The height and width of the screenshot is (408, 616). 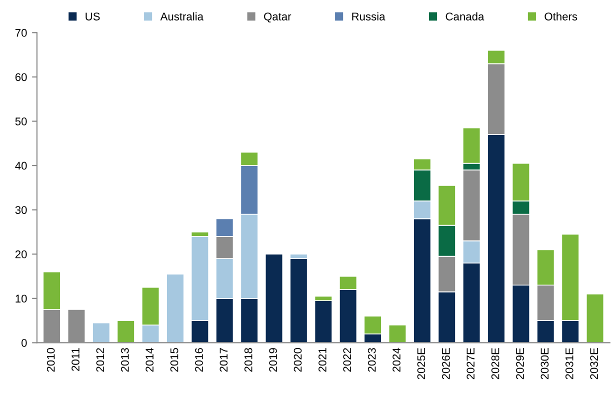 What do you see at coordinates (369, 16) in the screenshot?
I see `legend-label: Russia` at bounding box center [369, 16].